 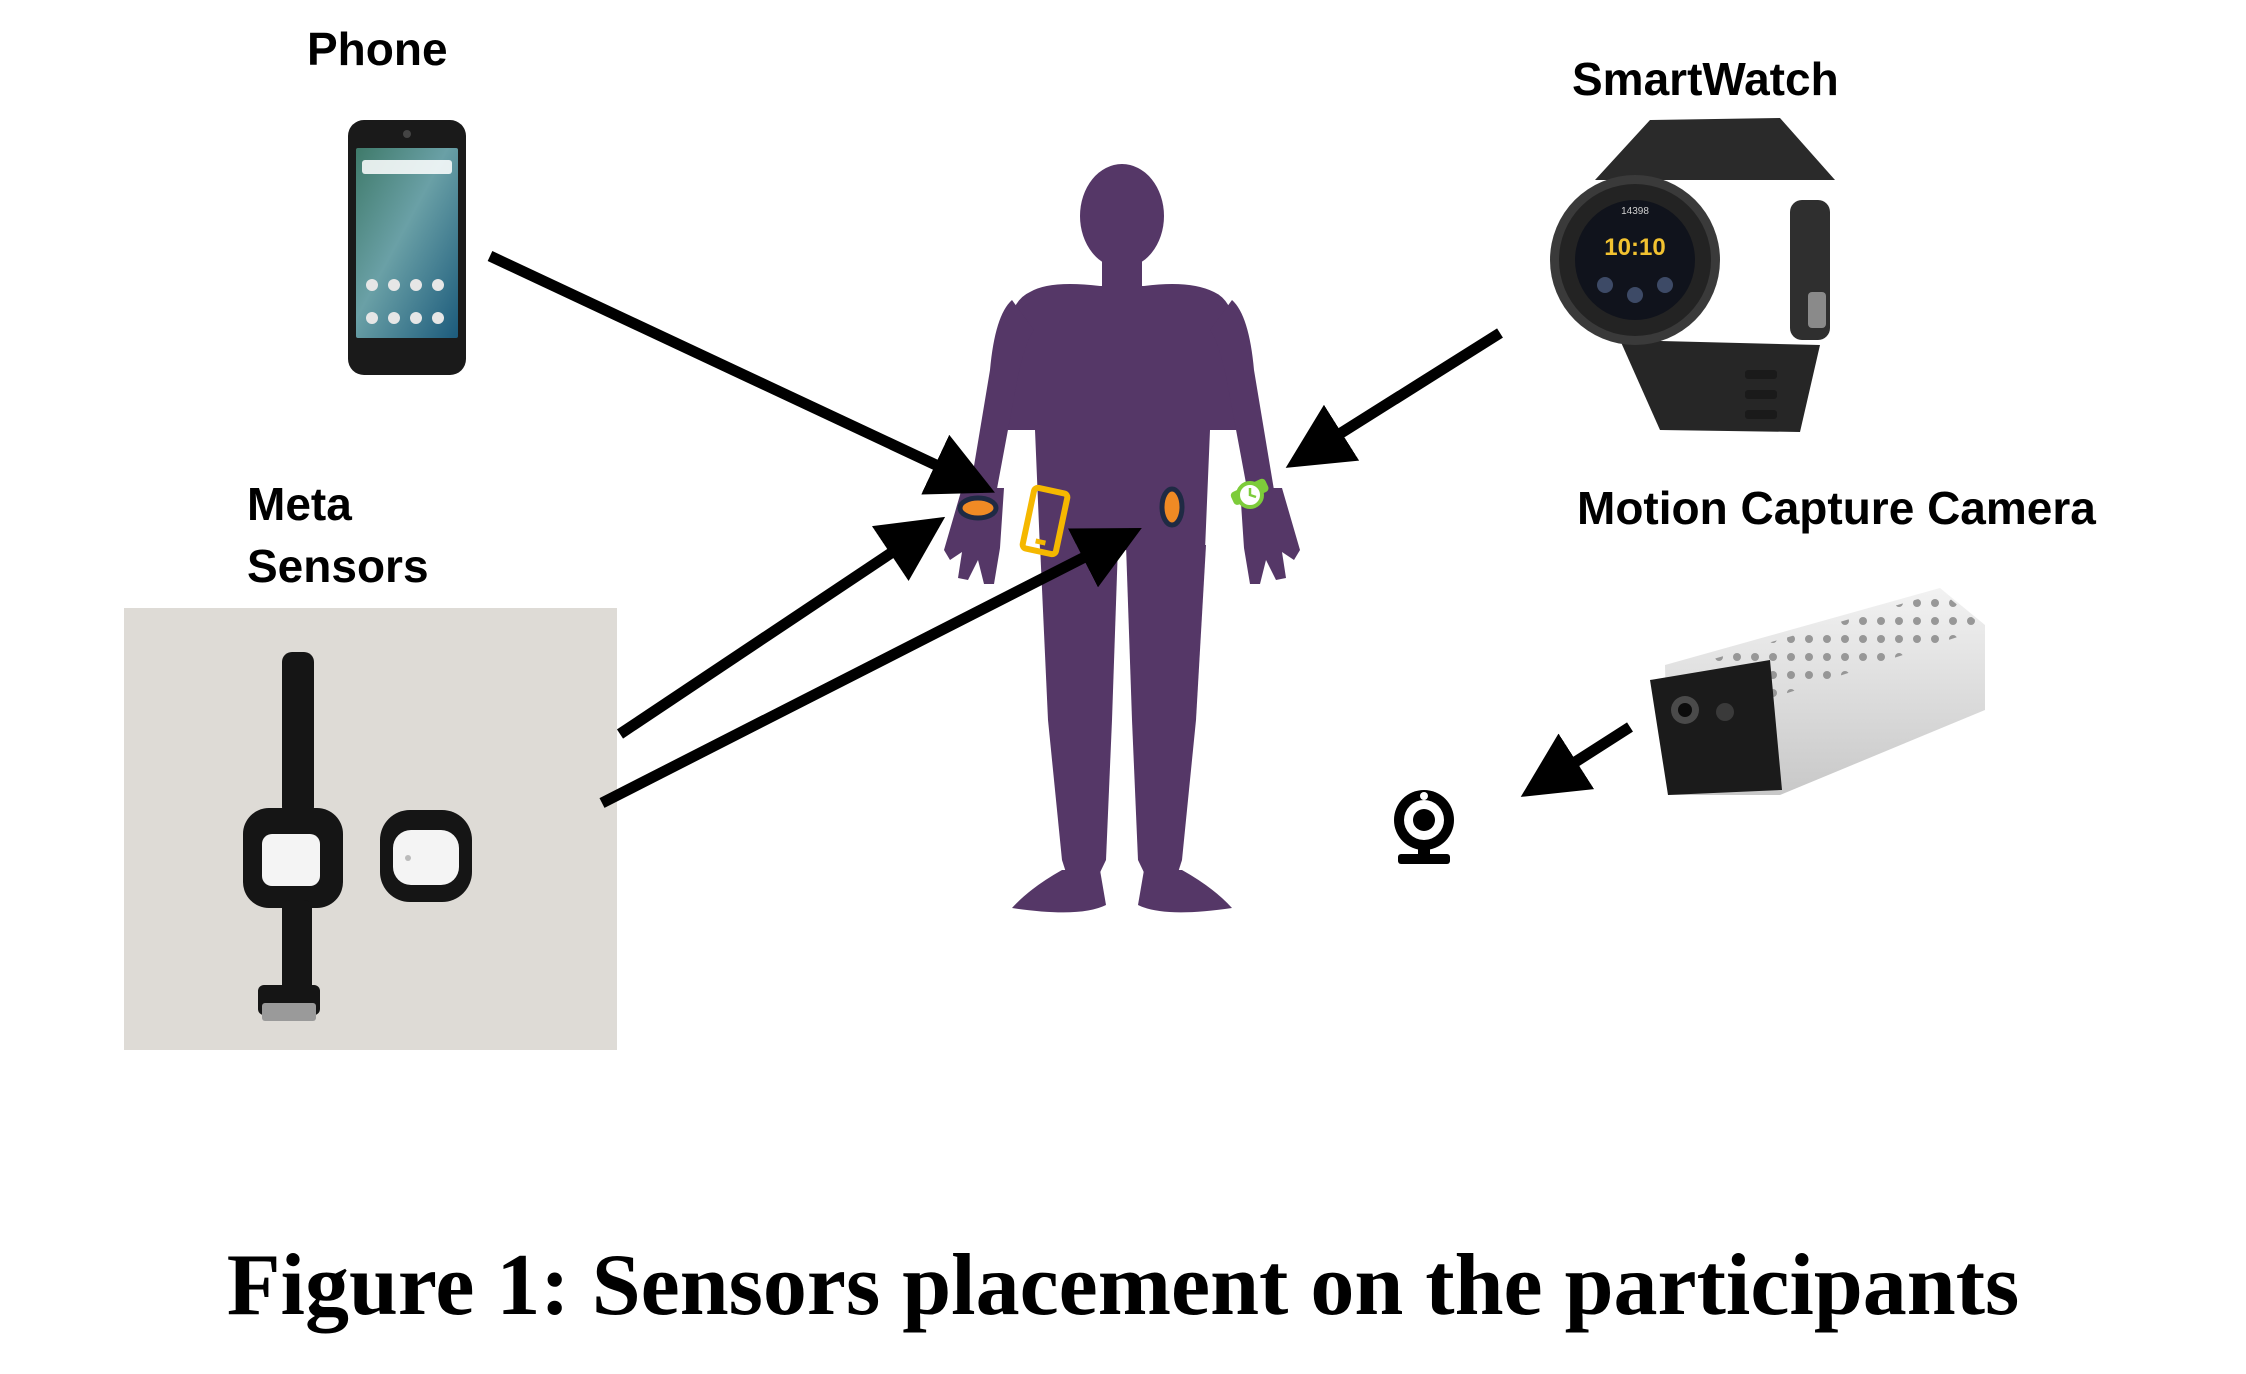 I want to click on meta-hip-arrow, so click(x=870, y=668).